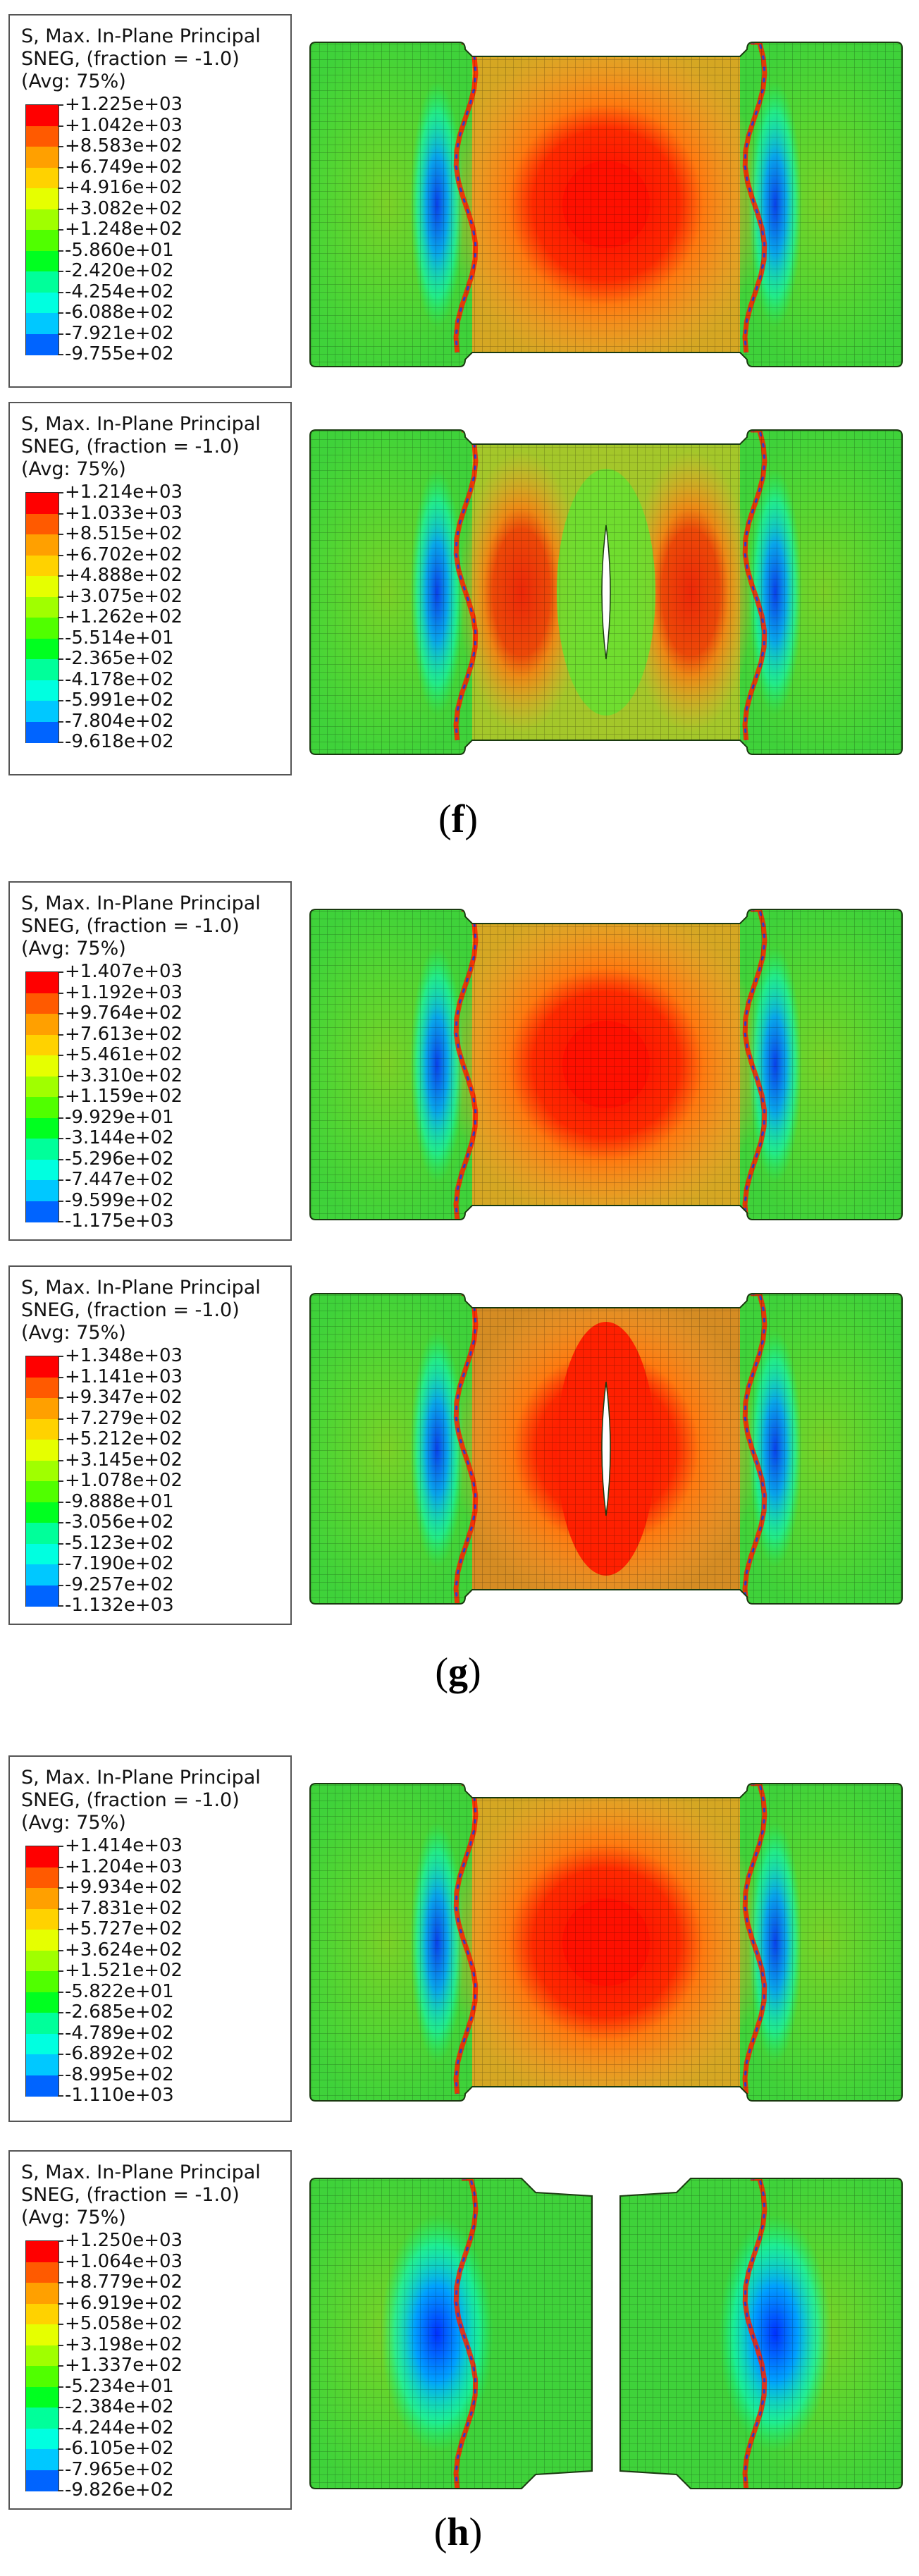 This screenshot has height=2576, width=919. What do you see at coordinates (119, 638) in the screenshot?
I see `legend-value: -5.514e+01` at bounding box center [119, 638].